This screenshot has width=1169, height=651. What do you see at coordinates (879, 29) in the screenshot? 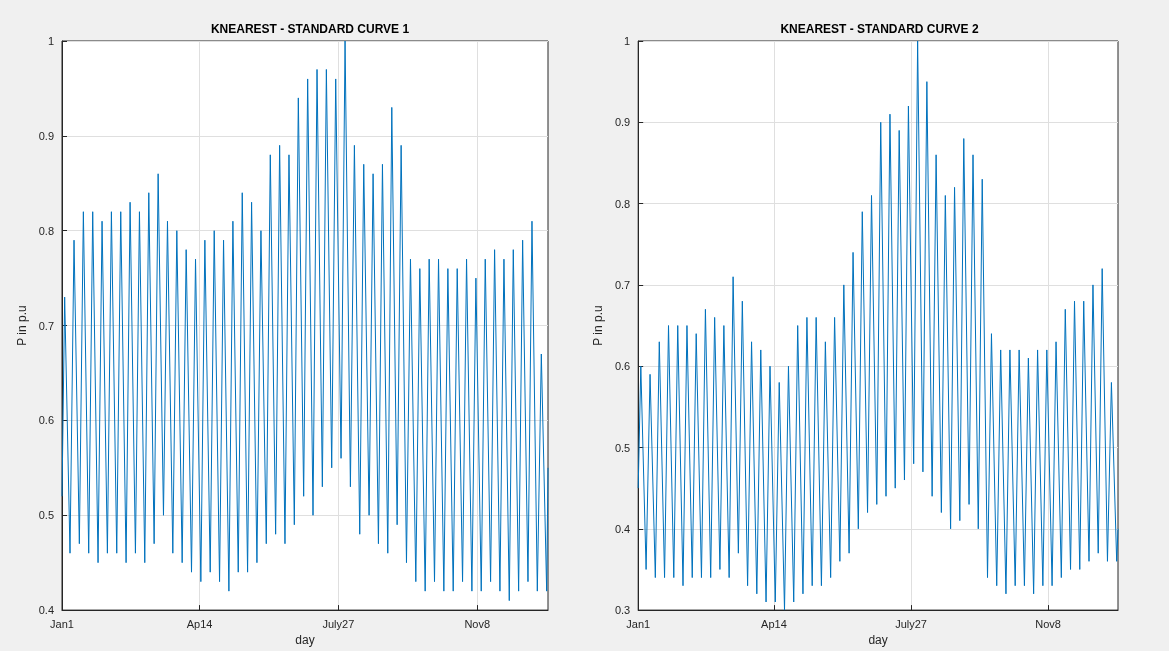
I see `chart-title: KNEAREST - STANDARD CURVE 2` at bounding box center [879, 29].